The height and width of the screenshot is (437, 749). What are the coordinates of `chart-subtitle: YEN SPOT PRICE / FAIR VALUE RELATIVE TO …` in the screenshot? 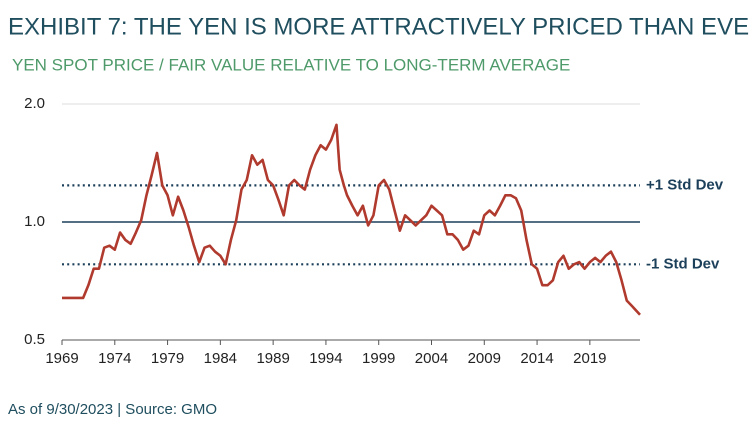 It's located at (291, 64).